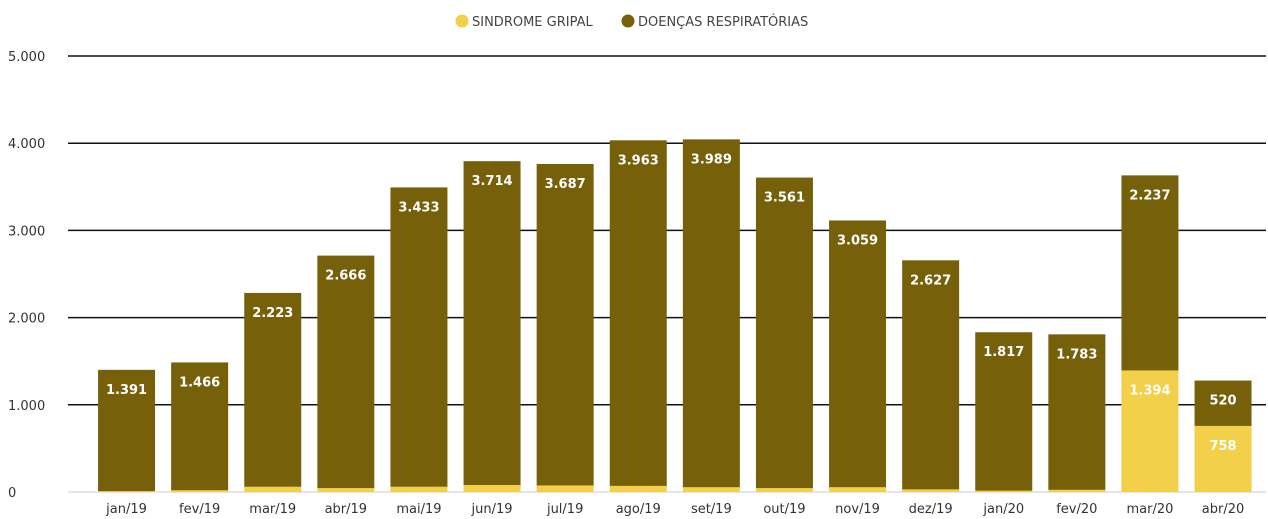 This screenshot has width=1268, height=519. Describe the element at coordinates (1223, 509) in the screenshot. I see `x-tick-label-15: abr/20` at that location.